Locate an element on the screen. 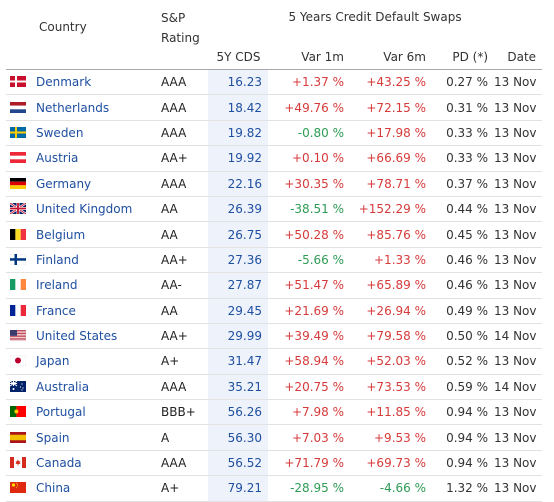 This screenshot has height=502, width=554. country-cell: Germany is located at coordinates (81, 184).